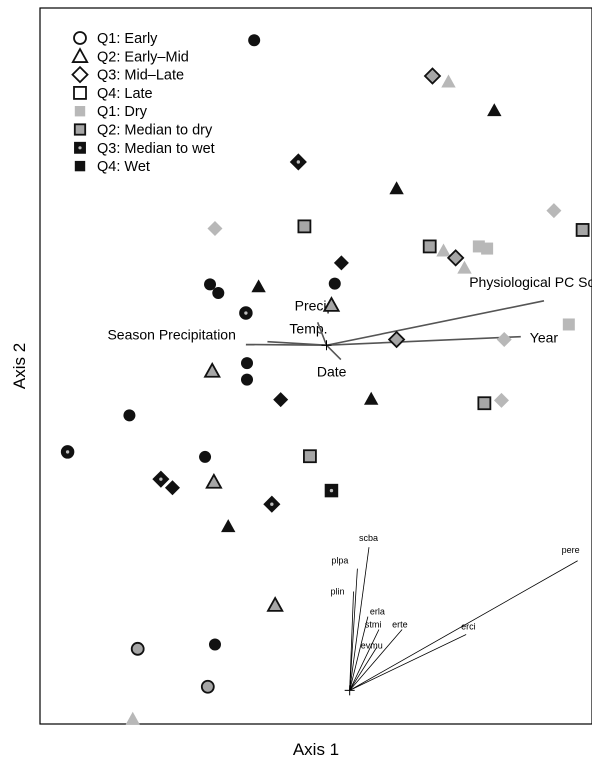 The height and width of the screenshot is (759, 592). What do you see at coordinates (316, 749) in the screenshot?
I see `x-axis-label: Axis 1` at bounding box center [316, 749].